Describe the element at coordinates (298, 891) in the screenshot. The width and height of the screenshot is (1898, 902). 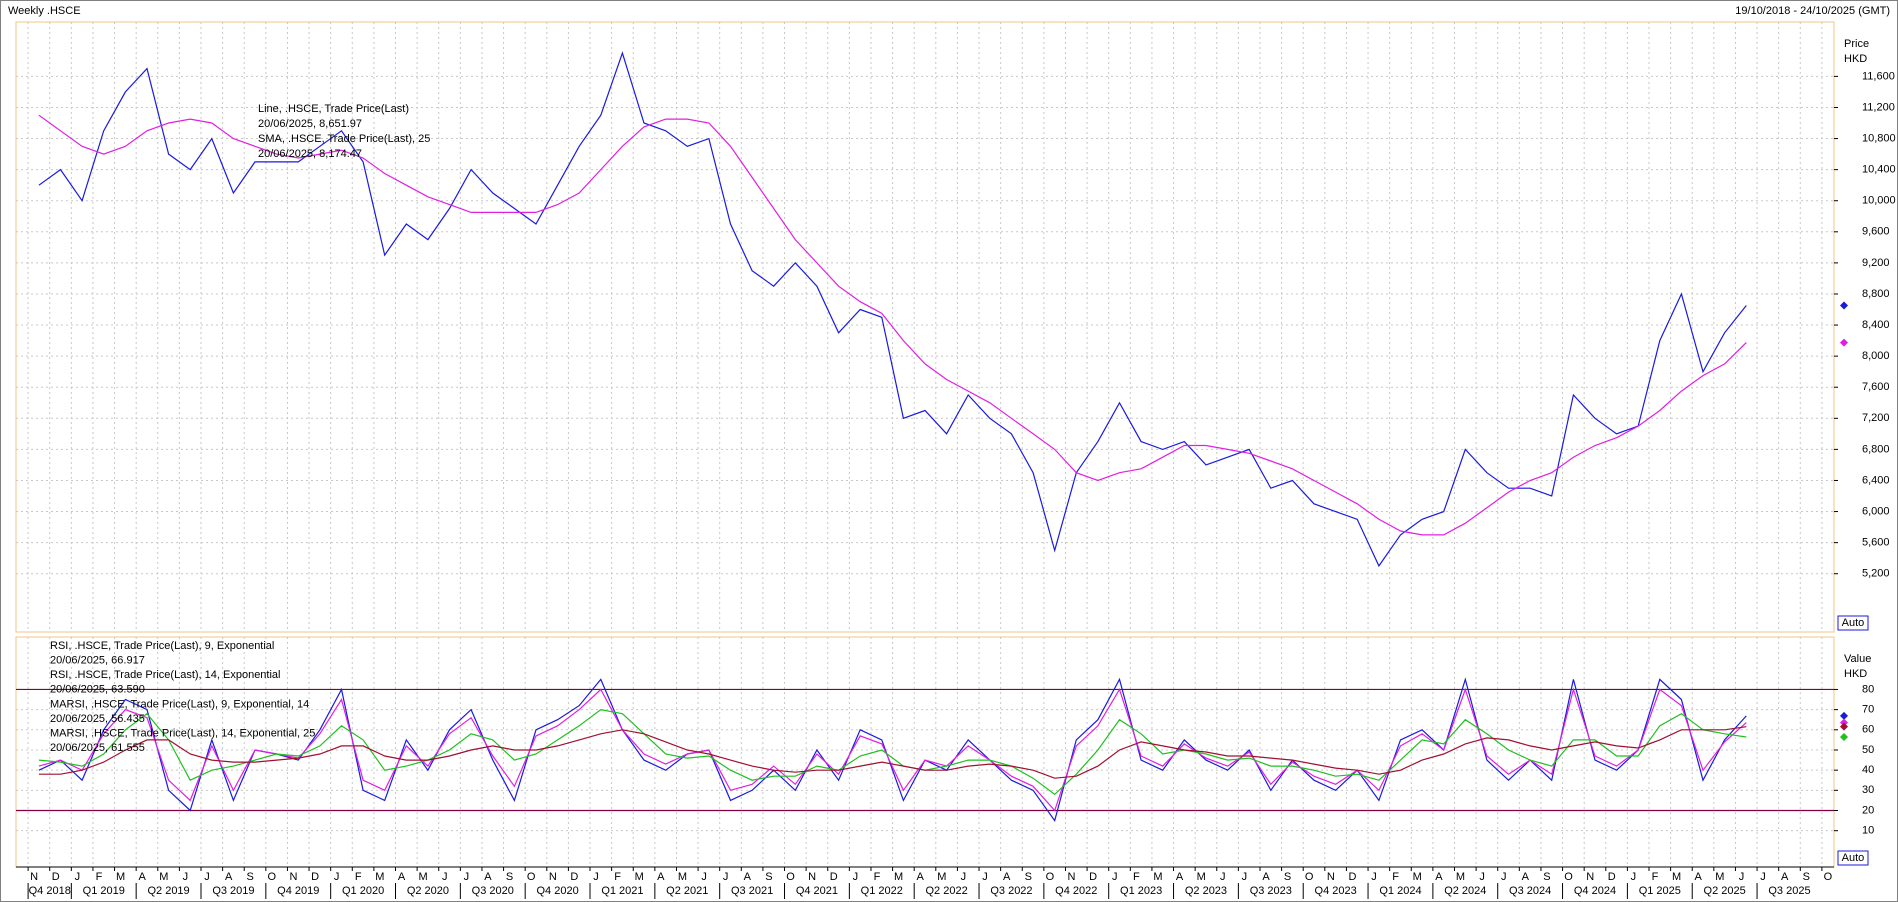
I see `quarter-label: Q4 2019` at that location.